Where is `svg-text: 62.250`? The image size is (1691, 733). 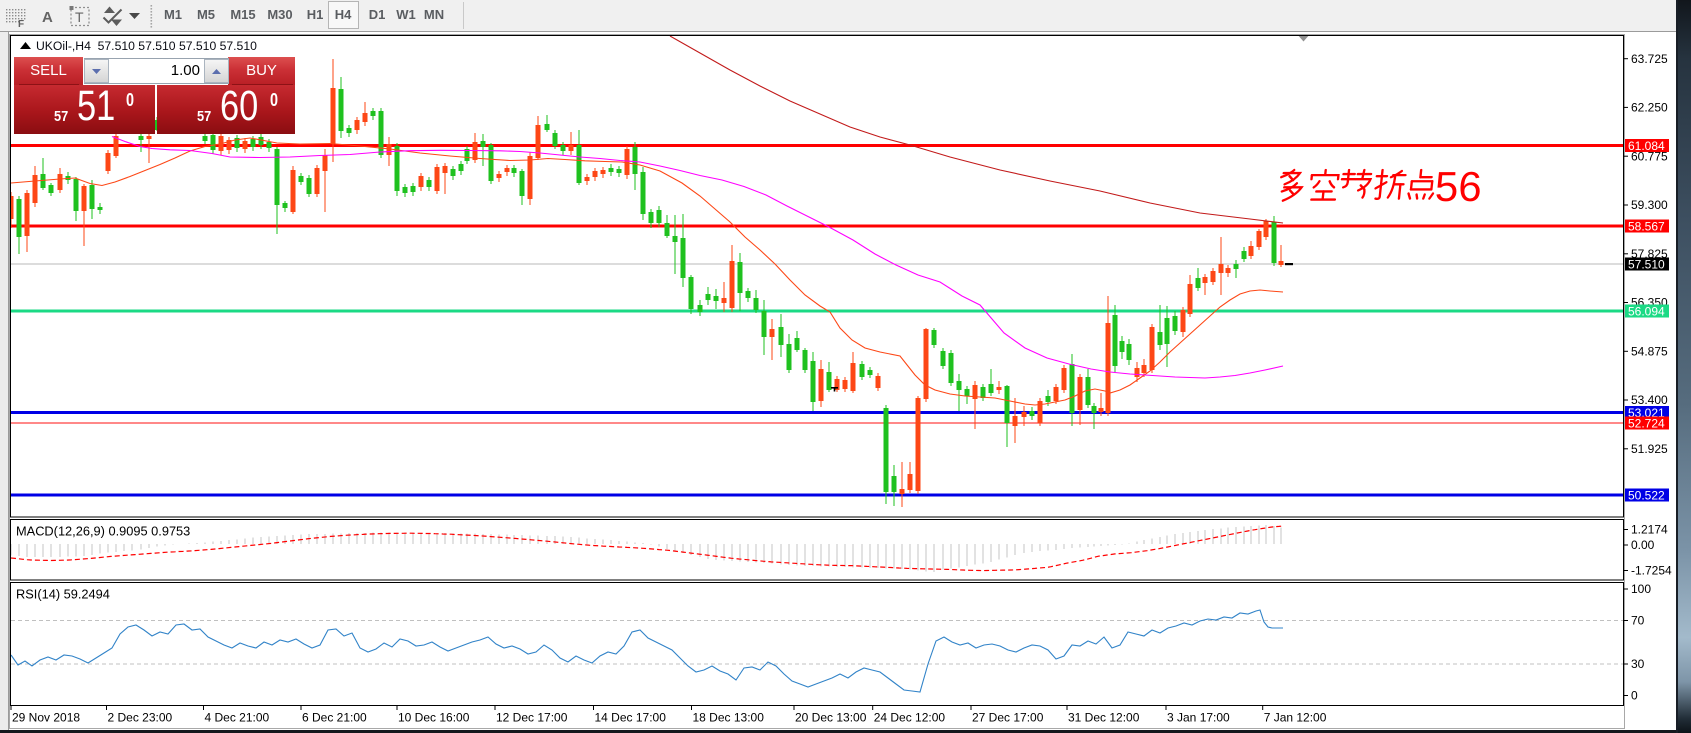 svg-text: 62.250 is located at coordinates (1649, 108).